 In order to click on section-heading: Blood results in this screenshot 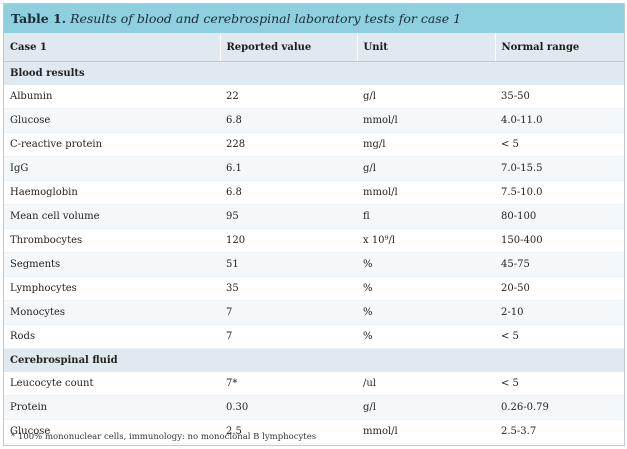, I will do `click(314, 73)`.